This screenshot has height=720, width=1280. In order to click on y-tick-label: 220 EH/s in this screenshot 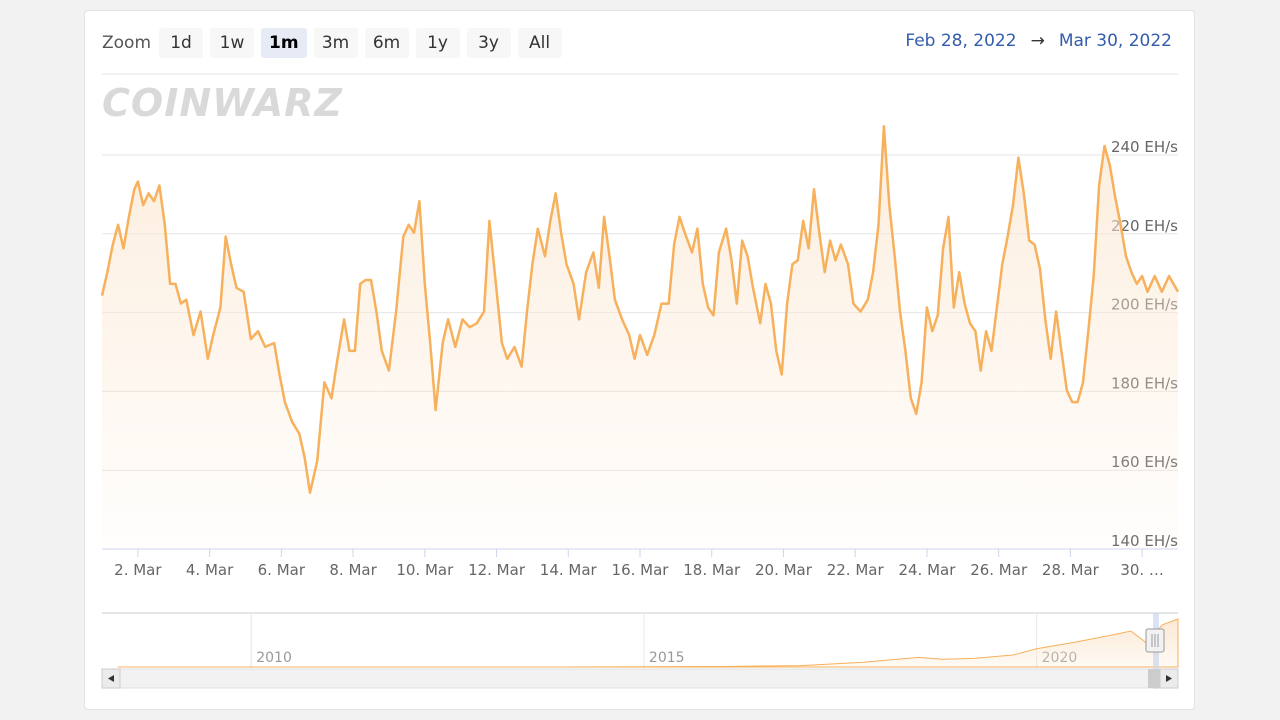, I will do `click(1144, 226)`.